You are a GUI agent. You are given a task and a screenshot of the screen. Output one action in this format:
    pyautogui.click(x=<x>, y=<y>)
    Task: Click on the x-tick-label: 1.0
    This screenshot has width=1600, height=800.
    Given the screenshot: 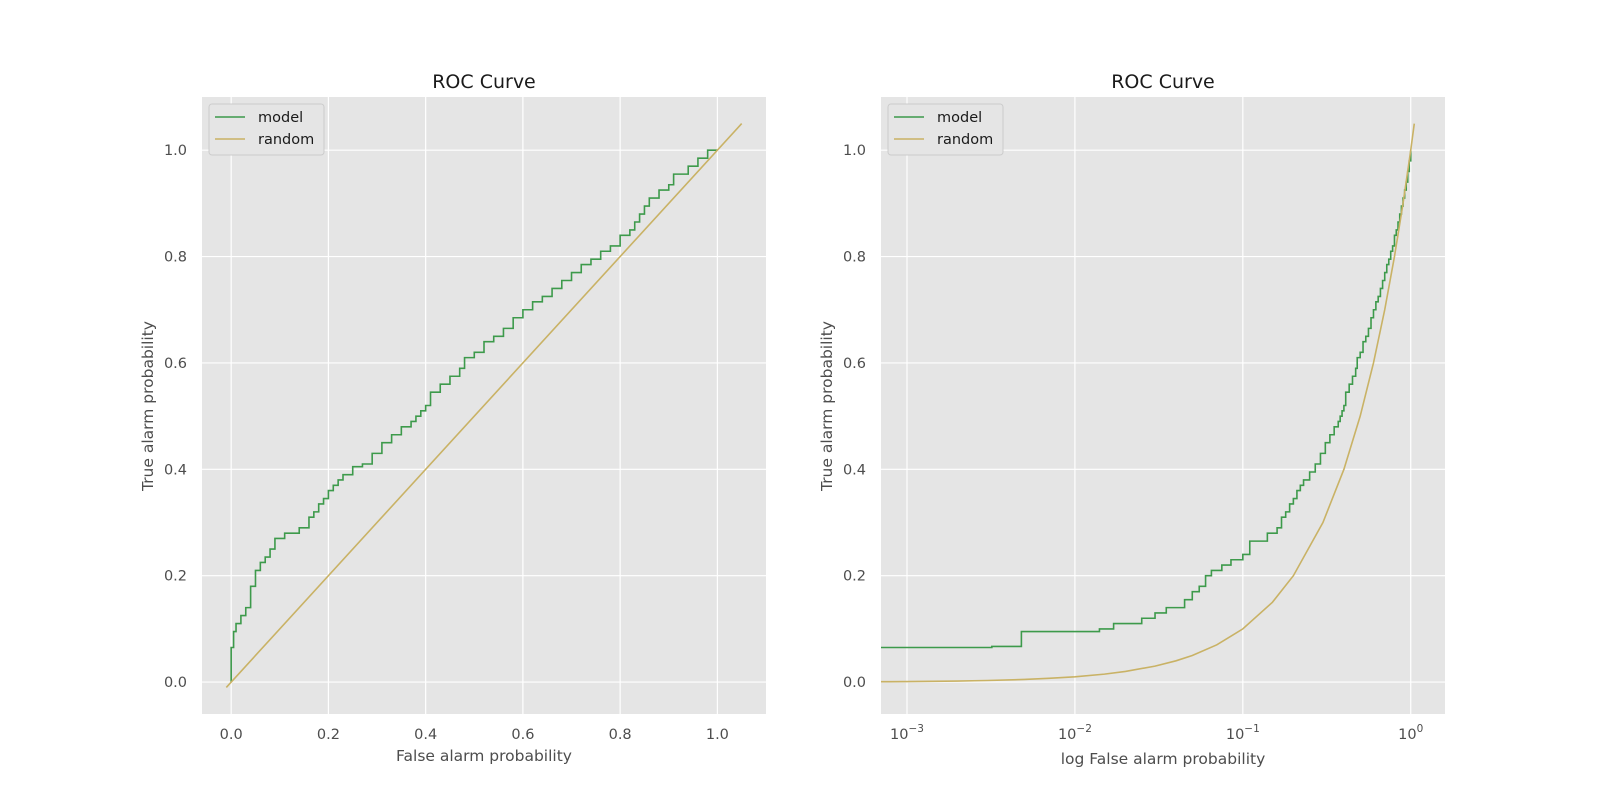 What is the action you would take?
    pyautogui.click(x=717, y=735)
    